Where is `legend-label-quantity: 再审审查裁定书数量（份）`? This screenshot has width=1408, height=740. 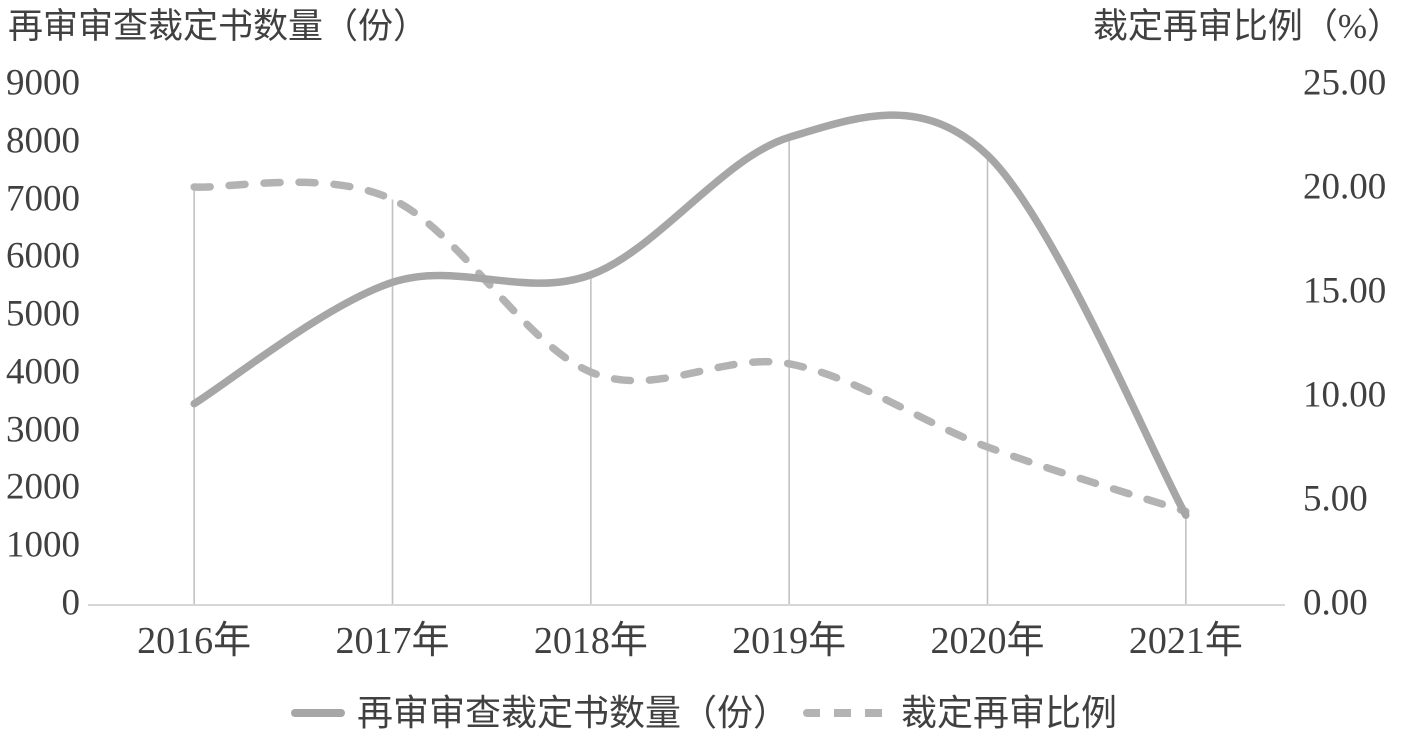
legend-label-quantity: 再审审查裁定书数量（份） is located at coordinates (572, 713).